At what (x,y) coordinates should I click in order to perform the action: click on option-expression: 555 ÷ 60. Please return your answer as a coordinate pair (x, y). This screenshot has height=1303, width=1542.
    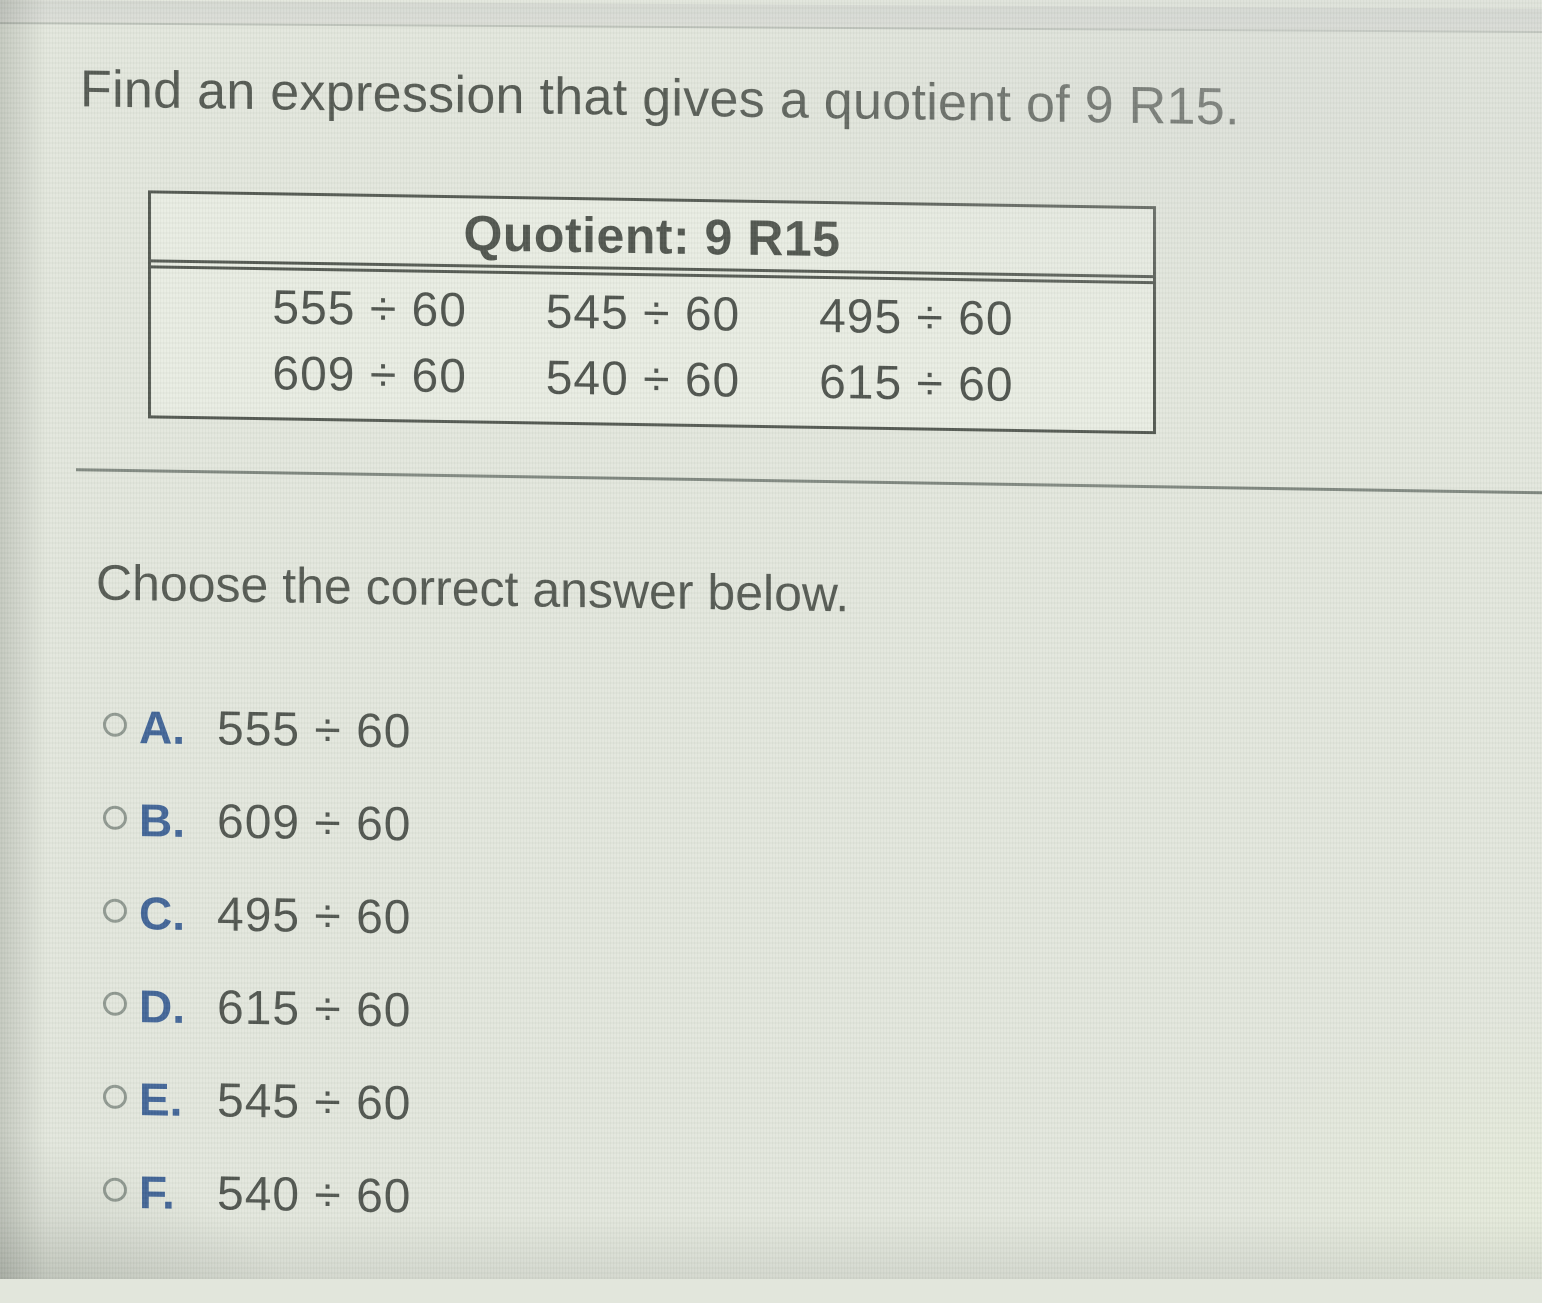
    Looking at the image, I should click on (314, 729).